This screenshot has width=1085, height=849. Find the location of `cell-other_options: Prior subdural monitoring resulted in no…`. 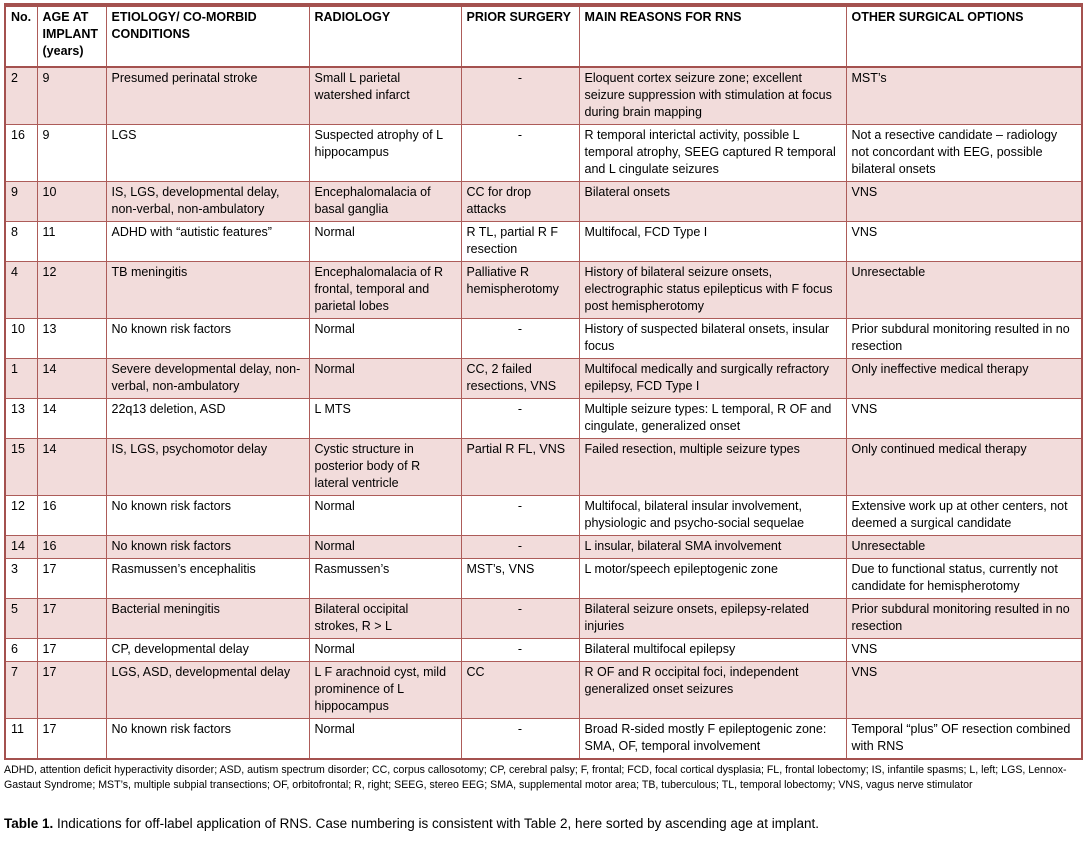

cell-other_options: Prior subdural monitoring resulted in no… is located at coordinates (964, 338).